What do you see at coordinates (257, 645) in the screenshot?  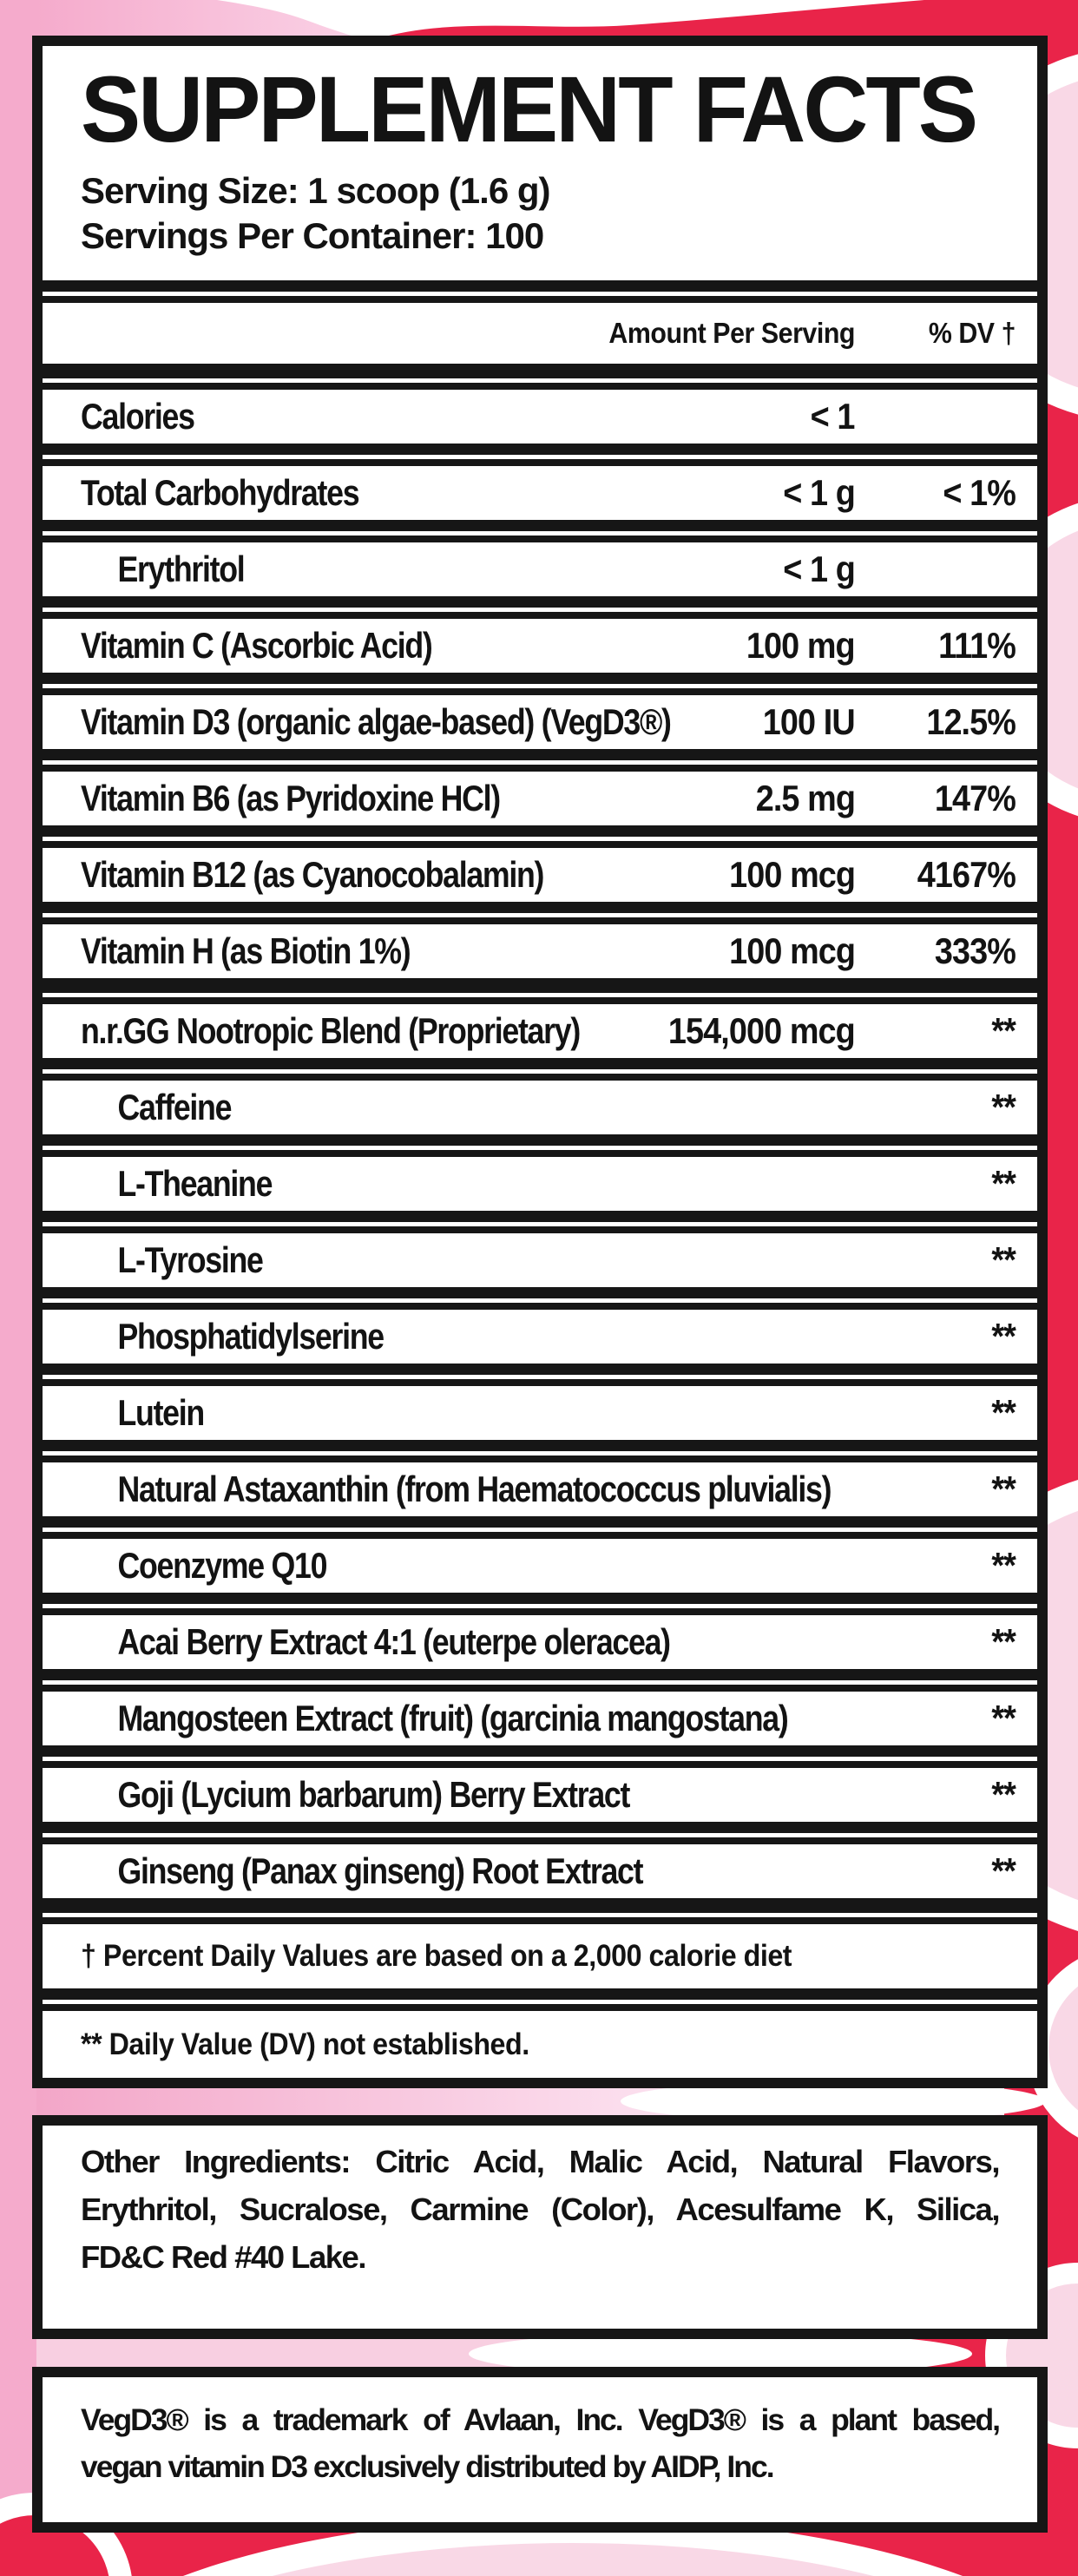 I see `row-name: Vitamin C (Ascorbic Acid)` at bounding box center [257, 645].